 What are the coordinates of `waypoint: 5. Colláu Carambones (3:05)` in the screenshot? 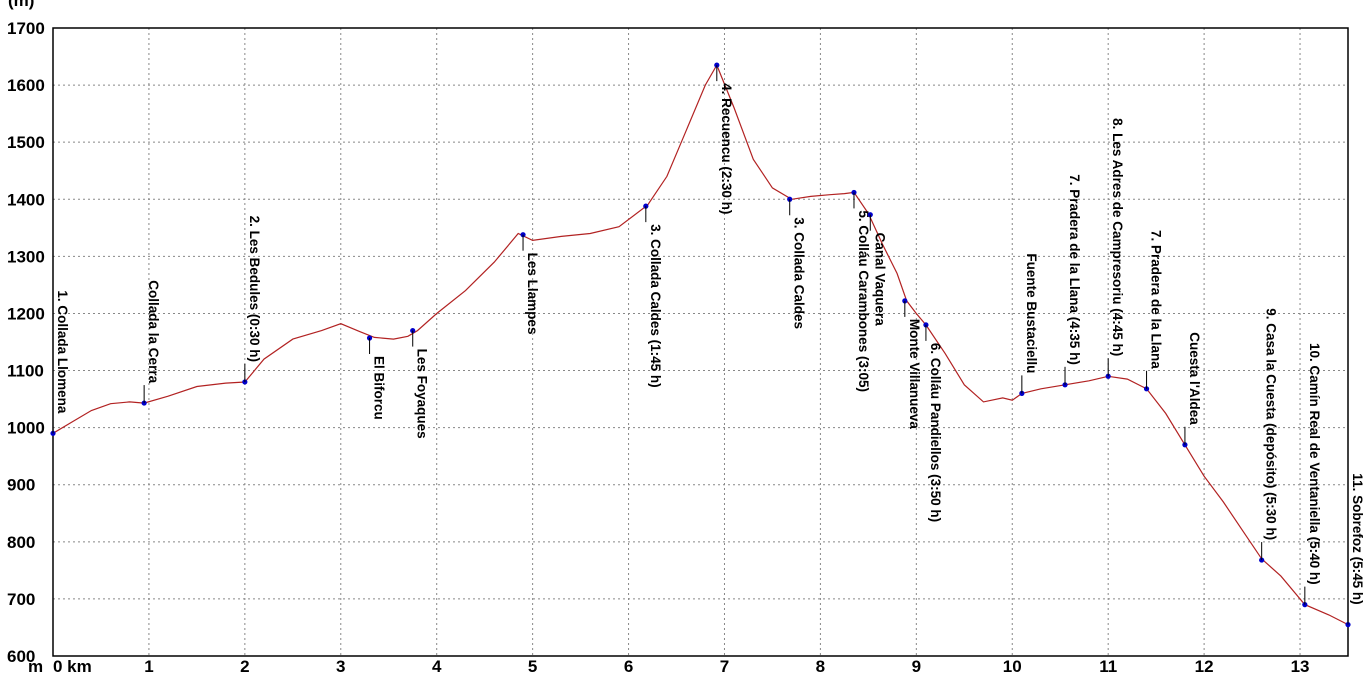 It's located at (861, 290).